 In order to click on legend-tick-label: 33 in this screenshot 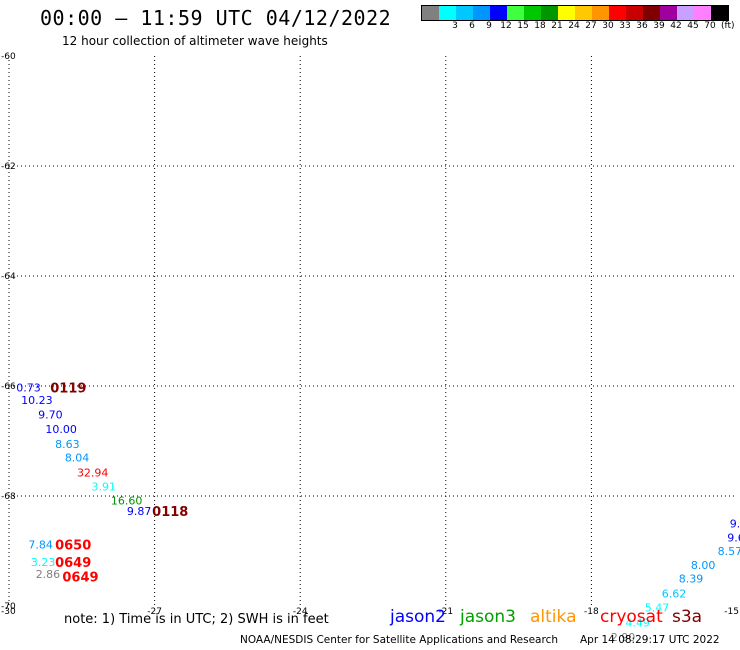, I will do `click(625, 26)`.